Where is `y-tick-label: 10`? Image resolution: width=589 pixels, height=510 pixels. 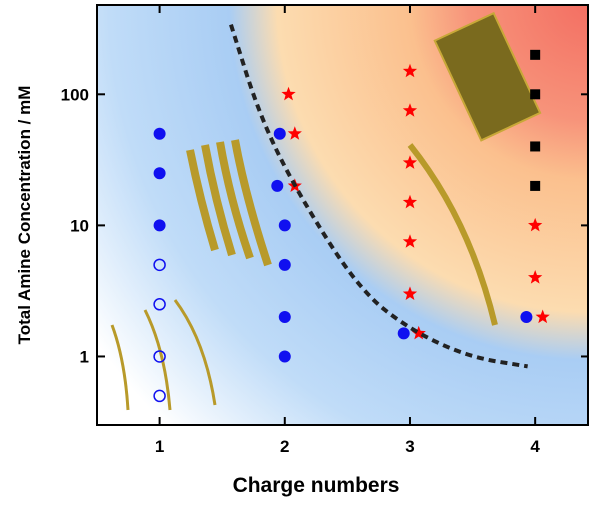
y-tick-label: 10 is located at coordinates (79, 225).